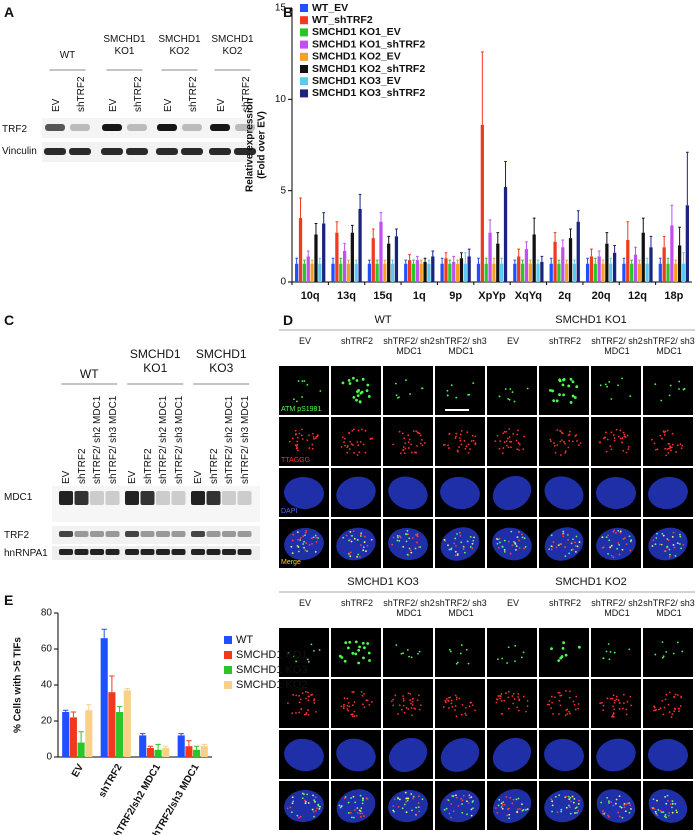 Image resolution: width=696 pixels, height=835 pixels. I want to click on lane-label: shTRF2, so click(148, 466).